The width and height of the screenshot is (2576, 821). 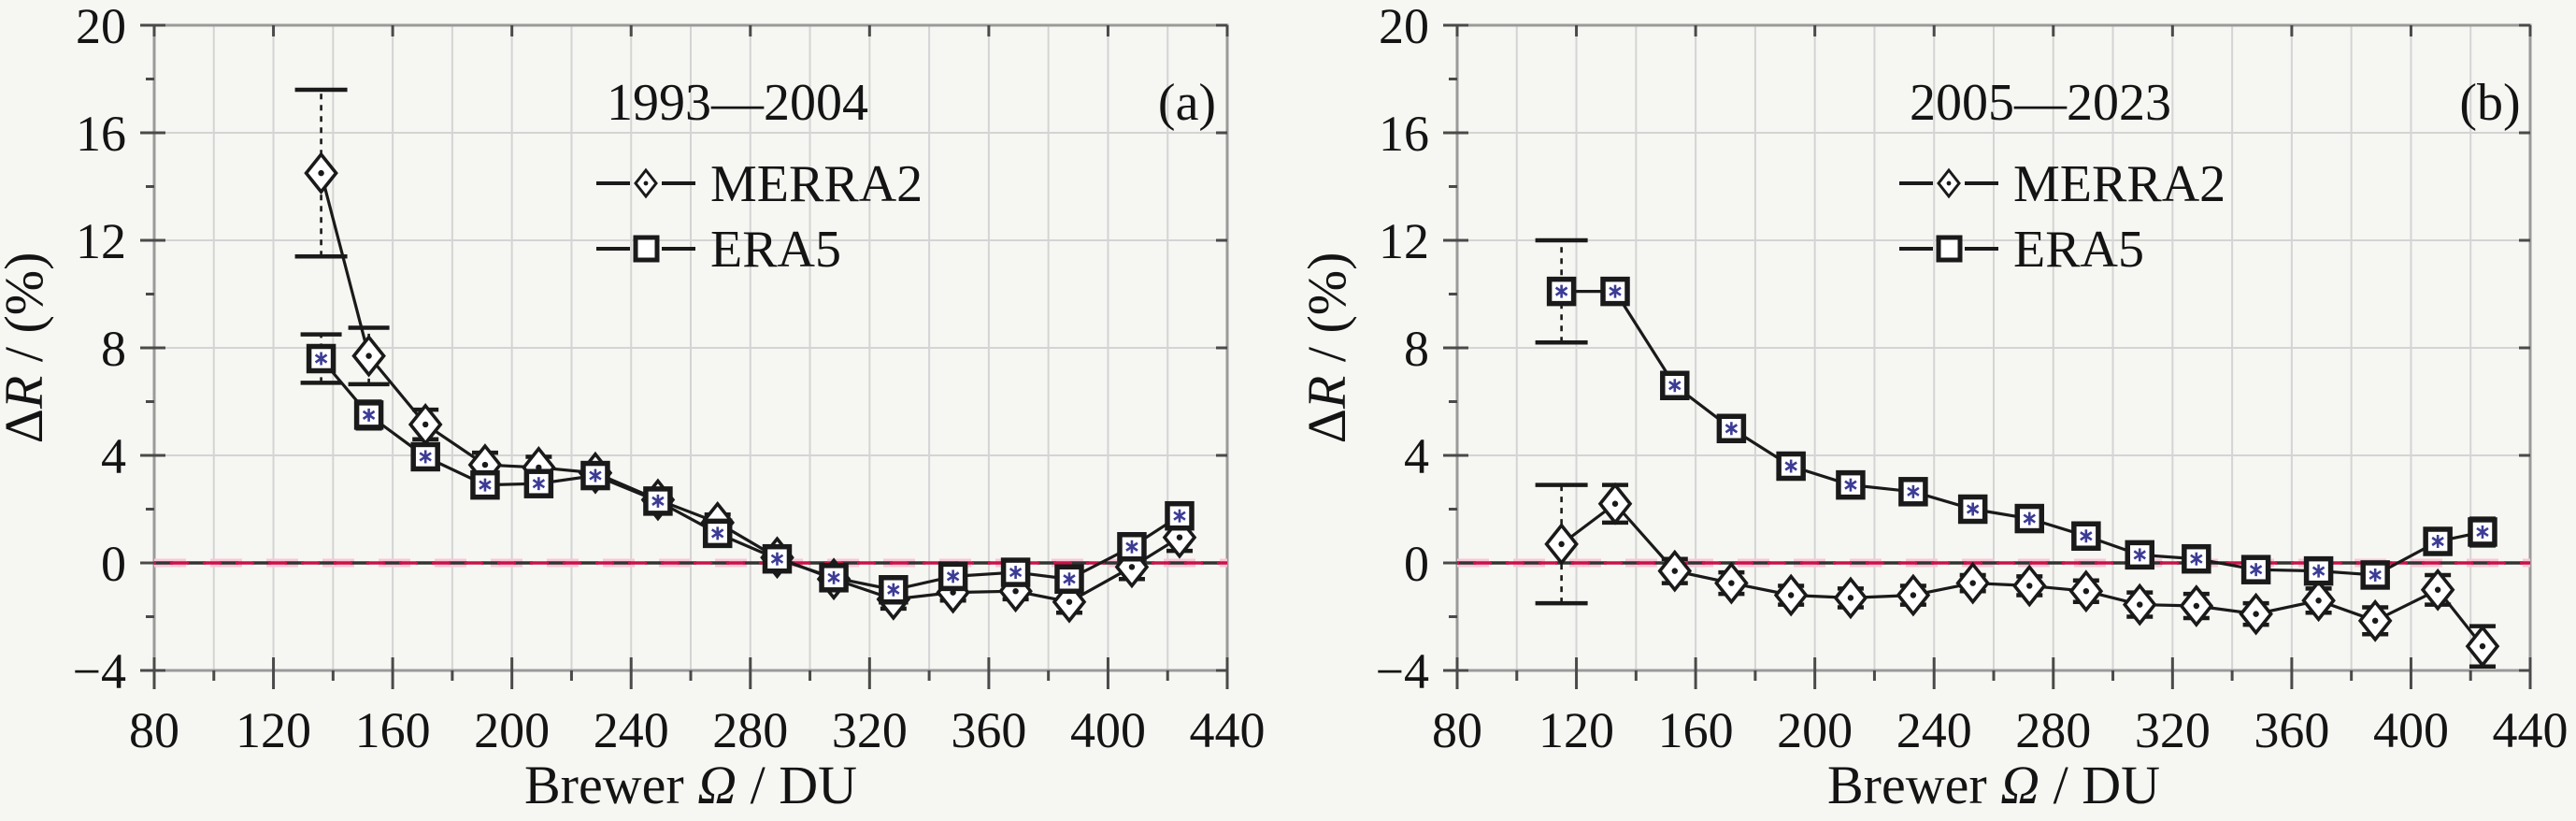 What do you see at coordinates (737, 103) in the screenshot?
I see `legend-title: 1993—2004` at bounding box center [737, 103].